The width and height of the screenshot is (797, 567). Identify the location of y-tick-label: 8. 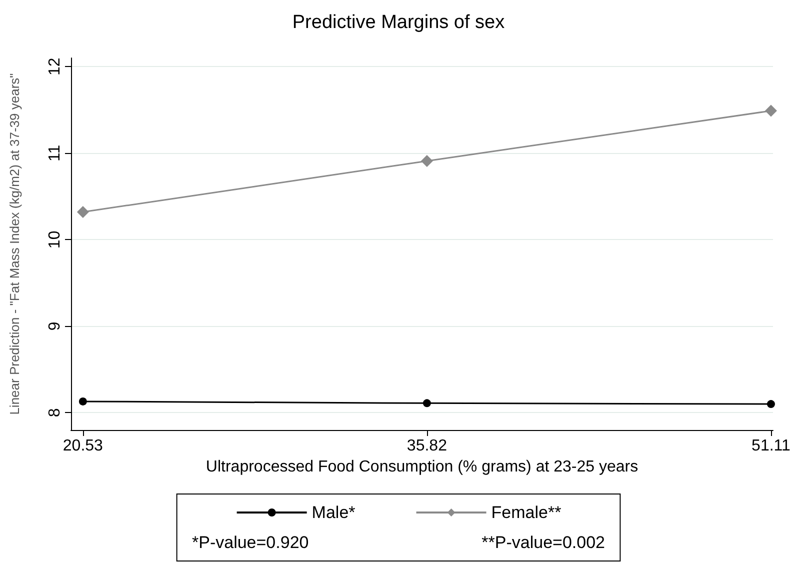
(55, 413).